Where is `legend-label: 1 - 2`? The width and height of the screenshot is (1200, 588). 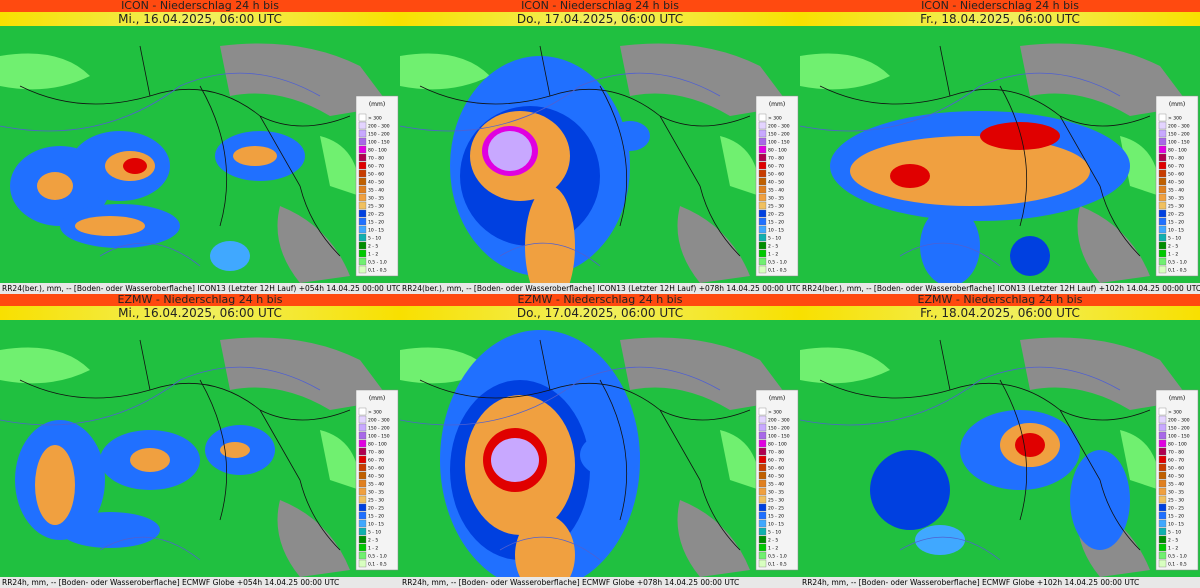
legend-label: 1 - 2 is located at coordinates (373, 549).